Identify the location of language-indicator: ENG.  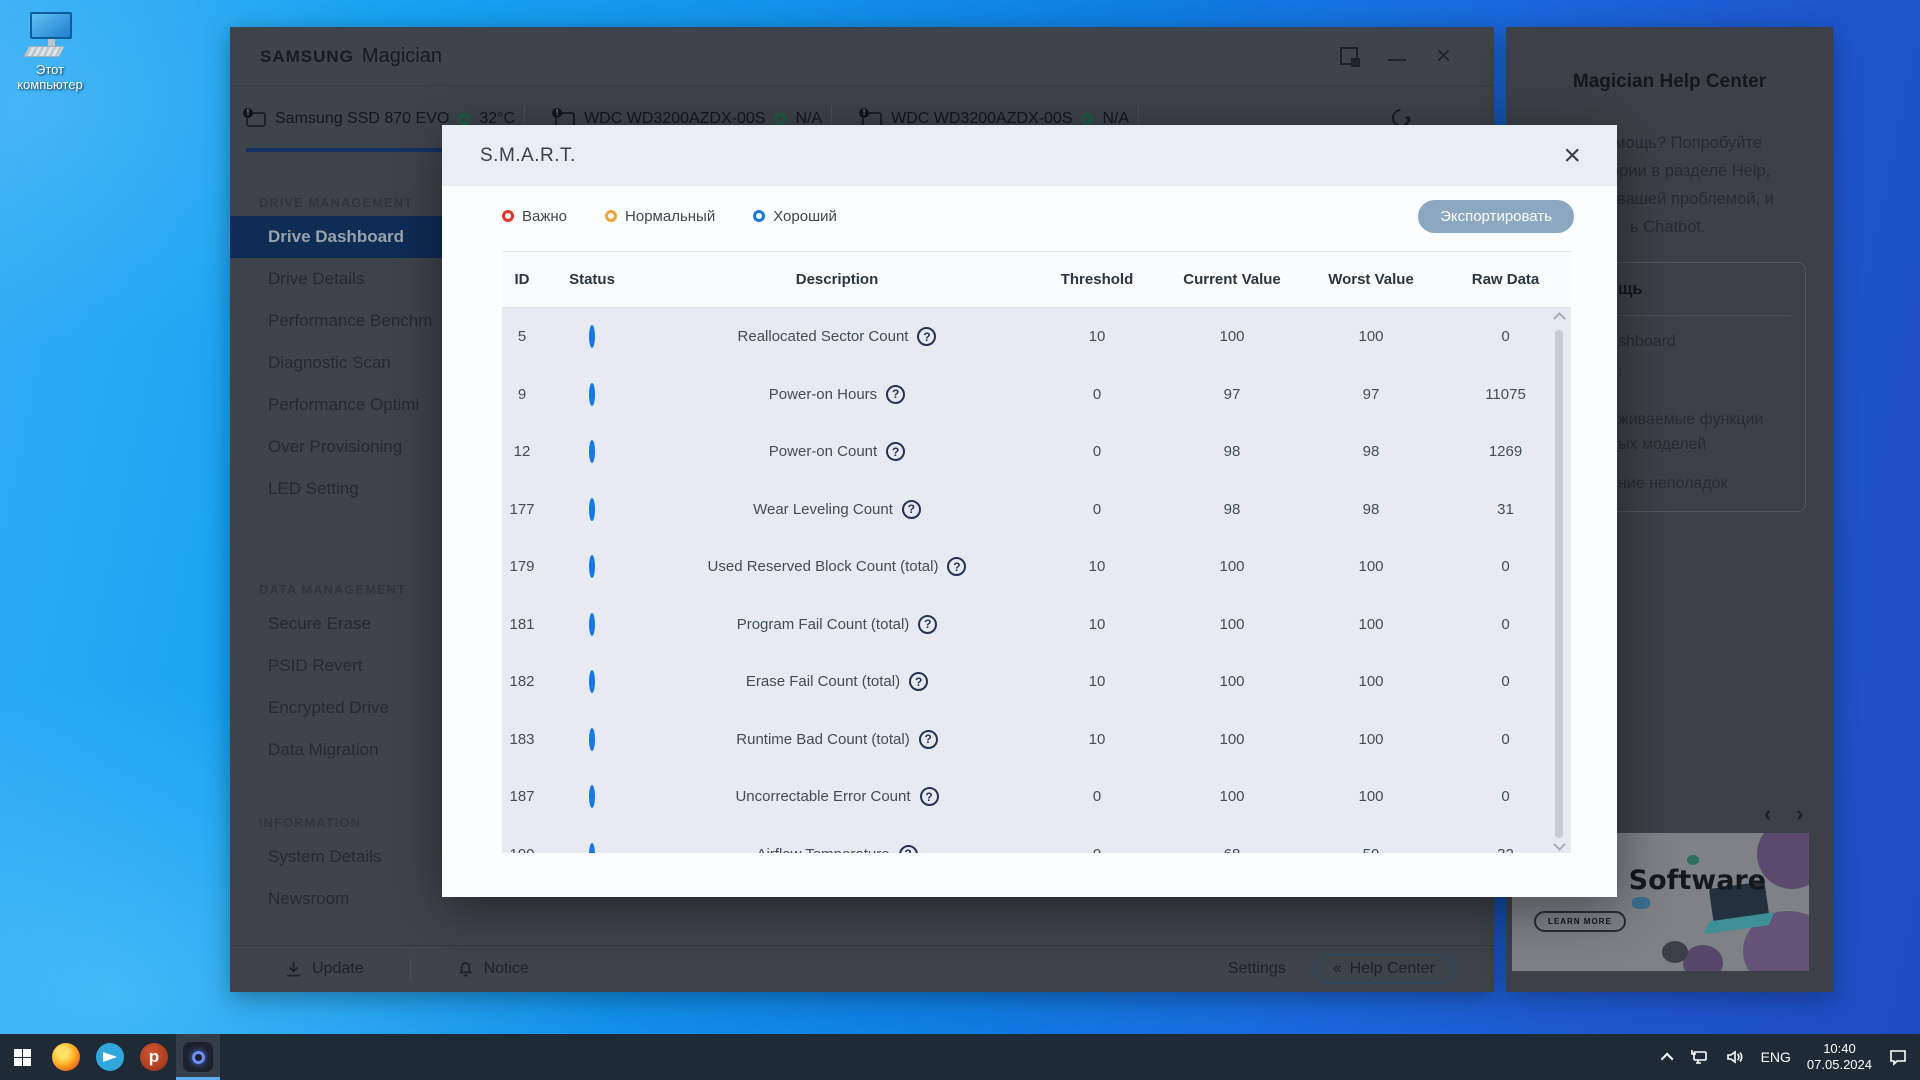
(1775, 1057).